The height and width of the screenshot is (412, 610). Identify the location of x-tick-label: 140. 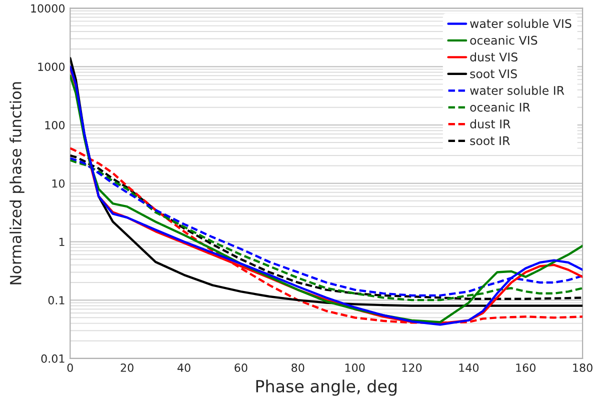
(469, 367).